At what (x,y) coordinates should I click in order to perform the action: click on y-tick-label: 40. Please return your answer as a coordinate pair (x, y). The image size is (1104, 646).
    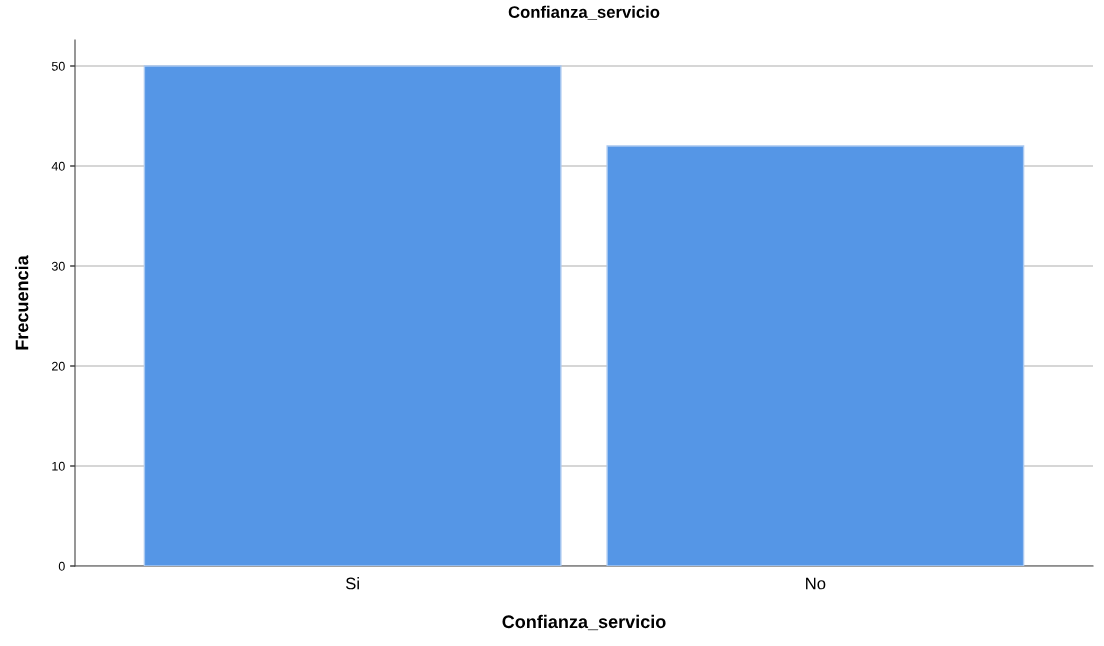
    Looking at the image, I should click on (58, 166).